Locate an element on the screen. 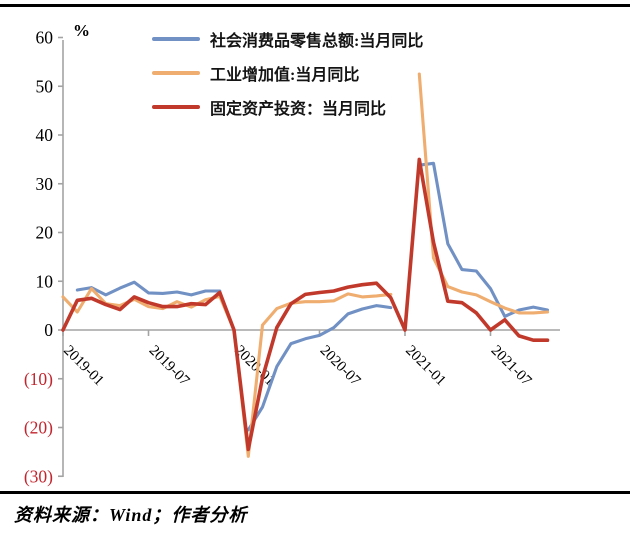  y-axis-tick-label: (10) is located at coordinates (38, 379).